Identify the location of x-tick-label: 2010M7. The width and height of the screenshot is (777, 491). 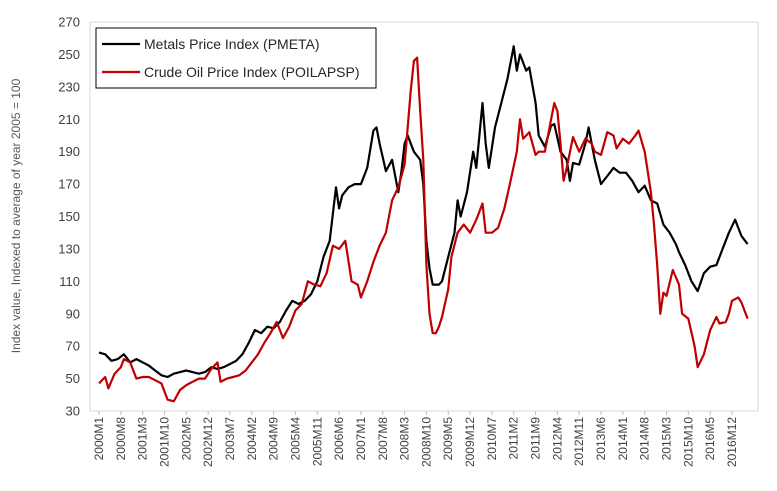
(492, 439).